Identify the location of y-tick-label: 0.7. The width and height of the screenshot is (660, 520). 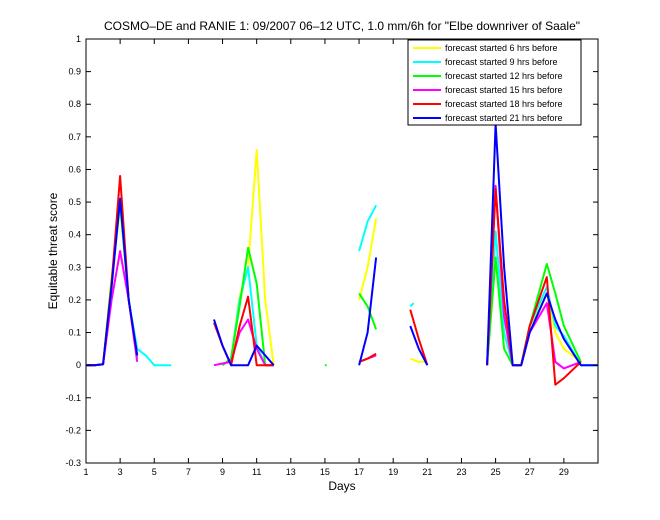
(74, 137).